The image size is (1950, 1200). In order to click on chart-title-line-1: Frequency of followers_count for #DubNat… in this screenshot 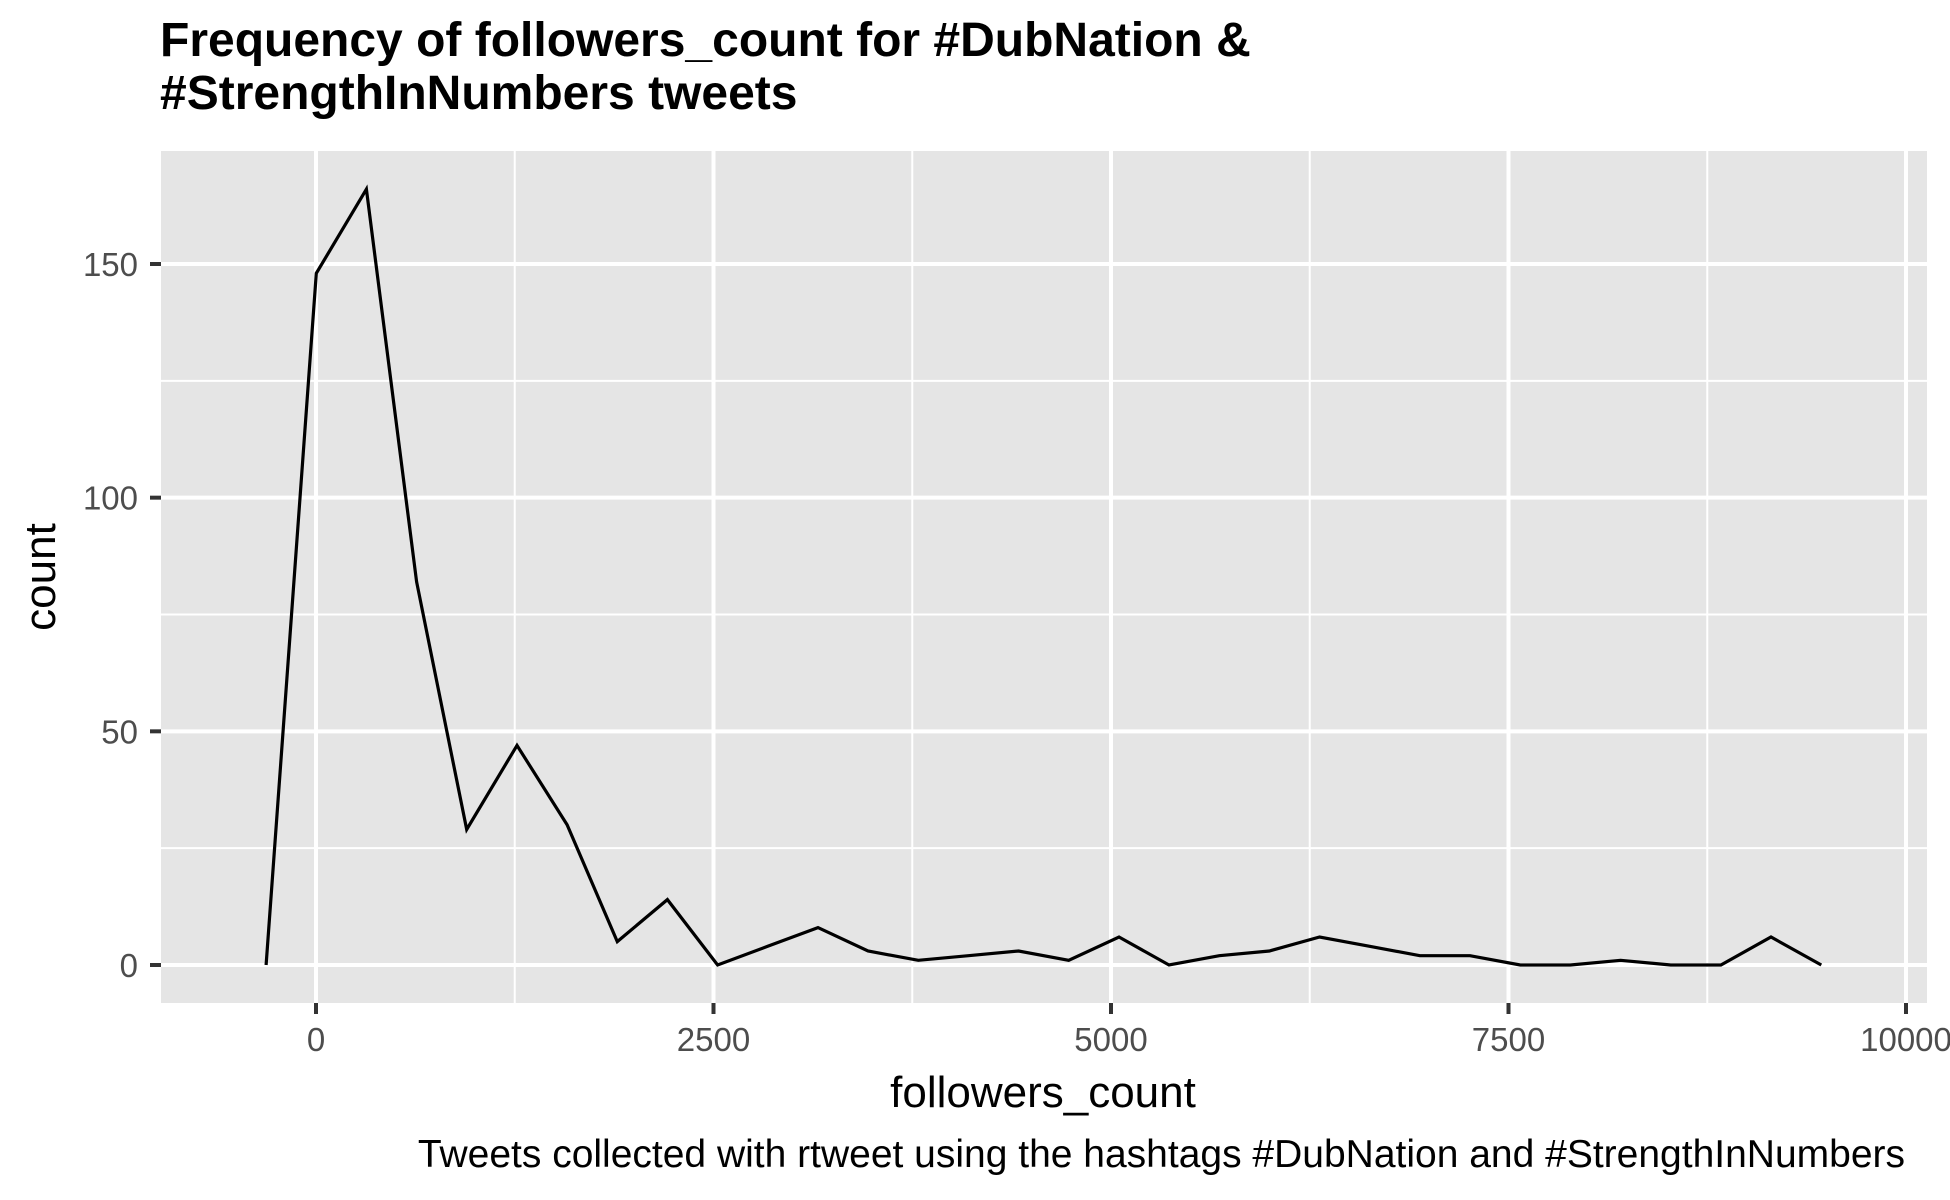, I will do `click(705, 40)`.